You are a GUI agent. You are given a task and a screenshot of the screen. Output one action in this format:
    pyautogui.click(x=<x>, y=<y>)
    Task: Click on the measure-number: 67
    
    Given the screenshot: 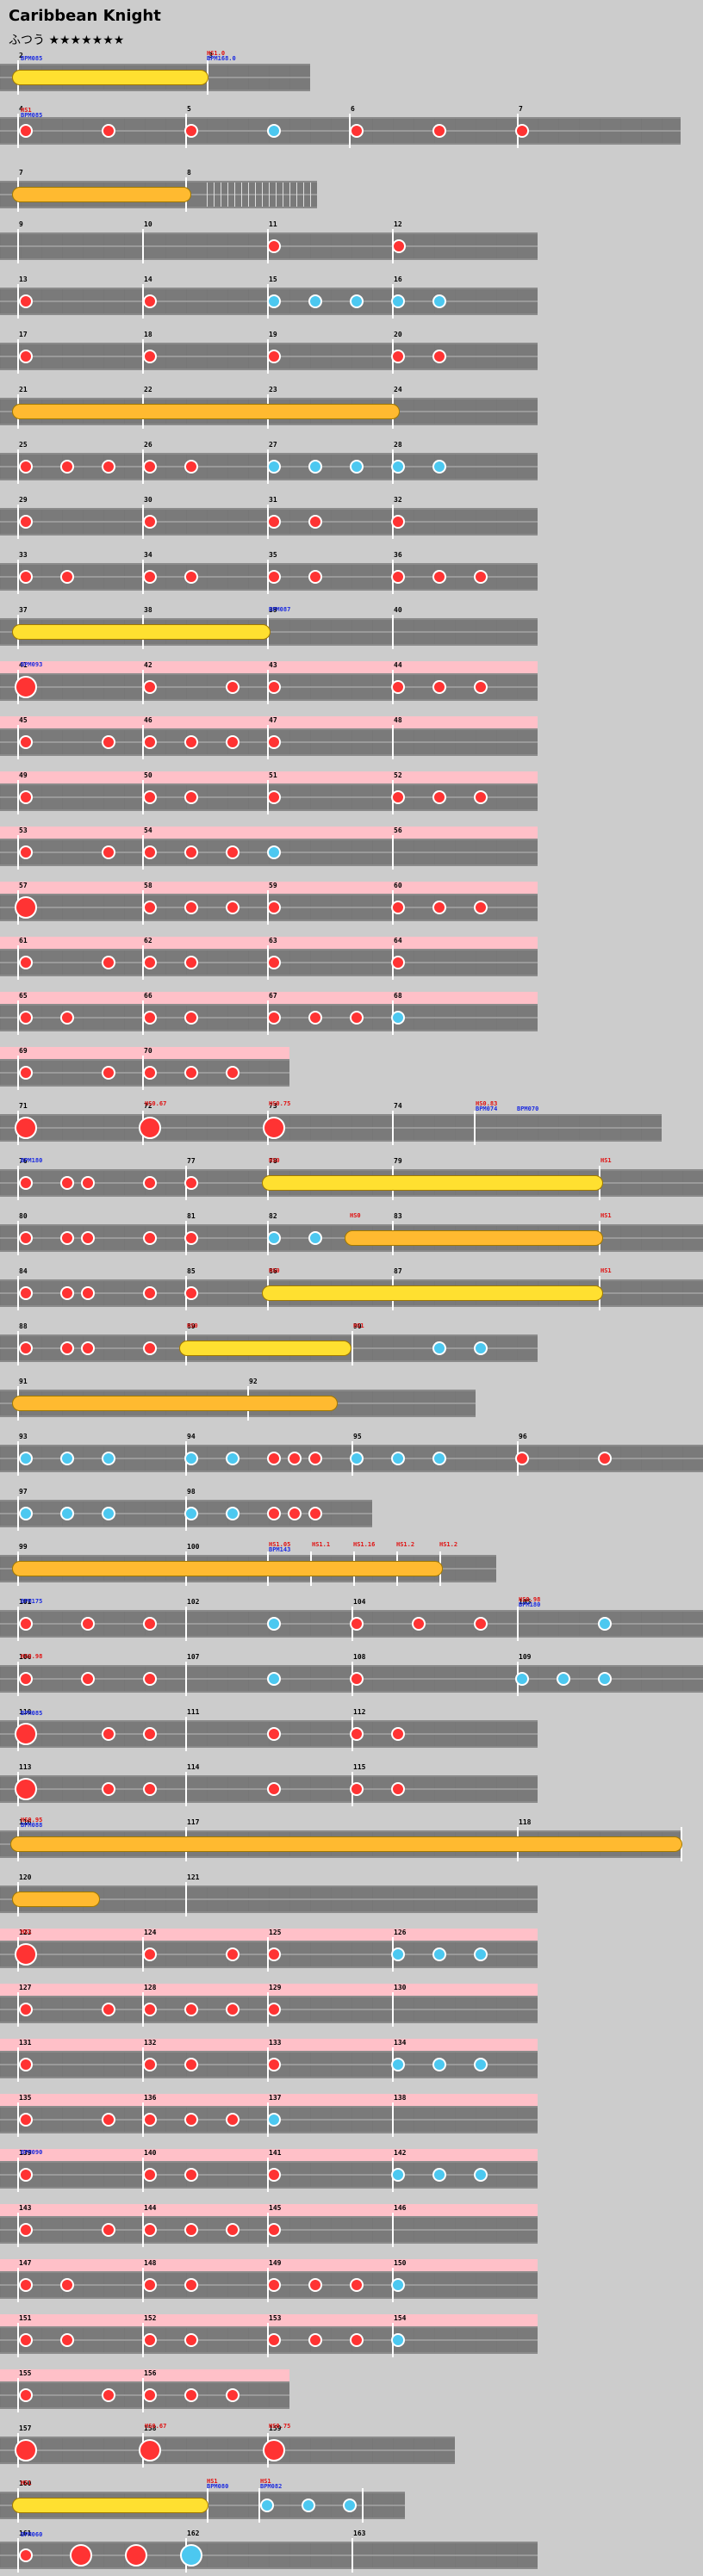 What is the action you would take?
    pyautogui.click(x=273, y=996)
    